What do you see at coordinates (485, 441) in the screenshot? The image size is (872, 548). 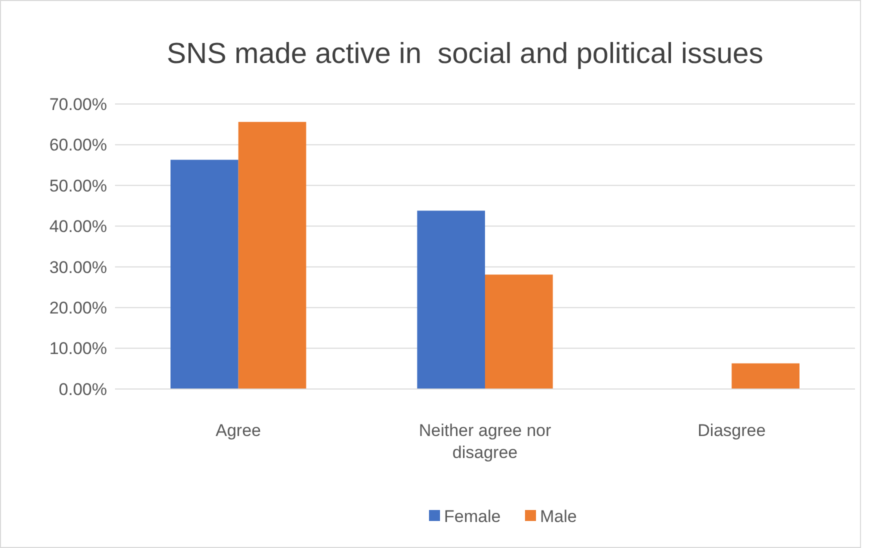 I see `x-tick-label: Neither agree nor disagree` at bounding box center [485, 441].